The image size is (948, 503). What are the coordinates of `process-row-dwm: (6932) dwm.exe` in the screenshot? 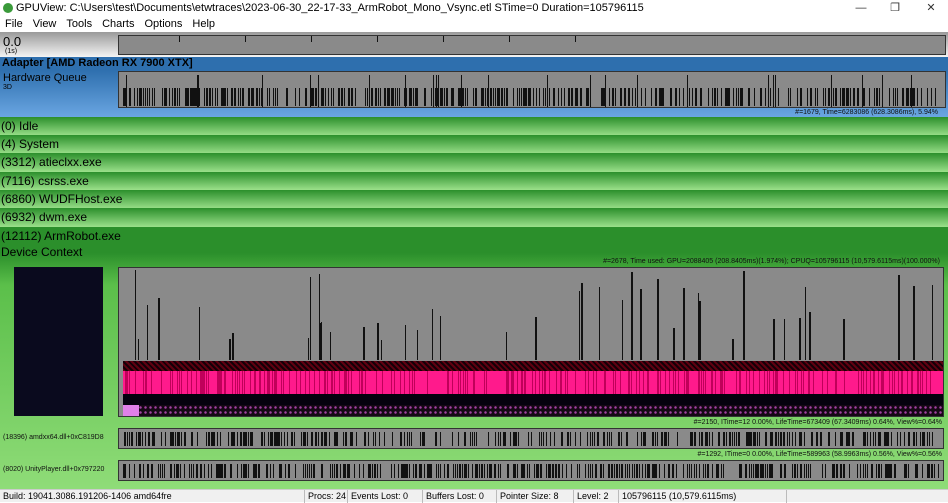 It's located at (474, 217).